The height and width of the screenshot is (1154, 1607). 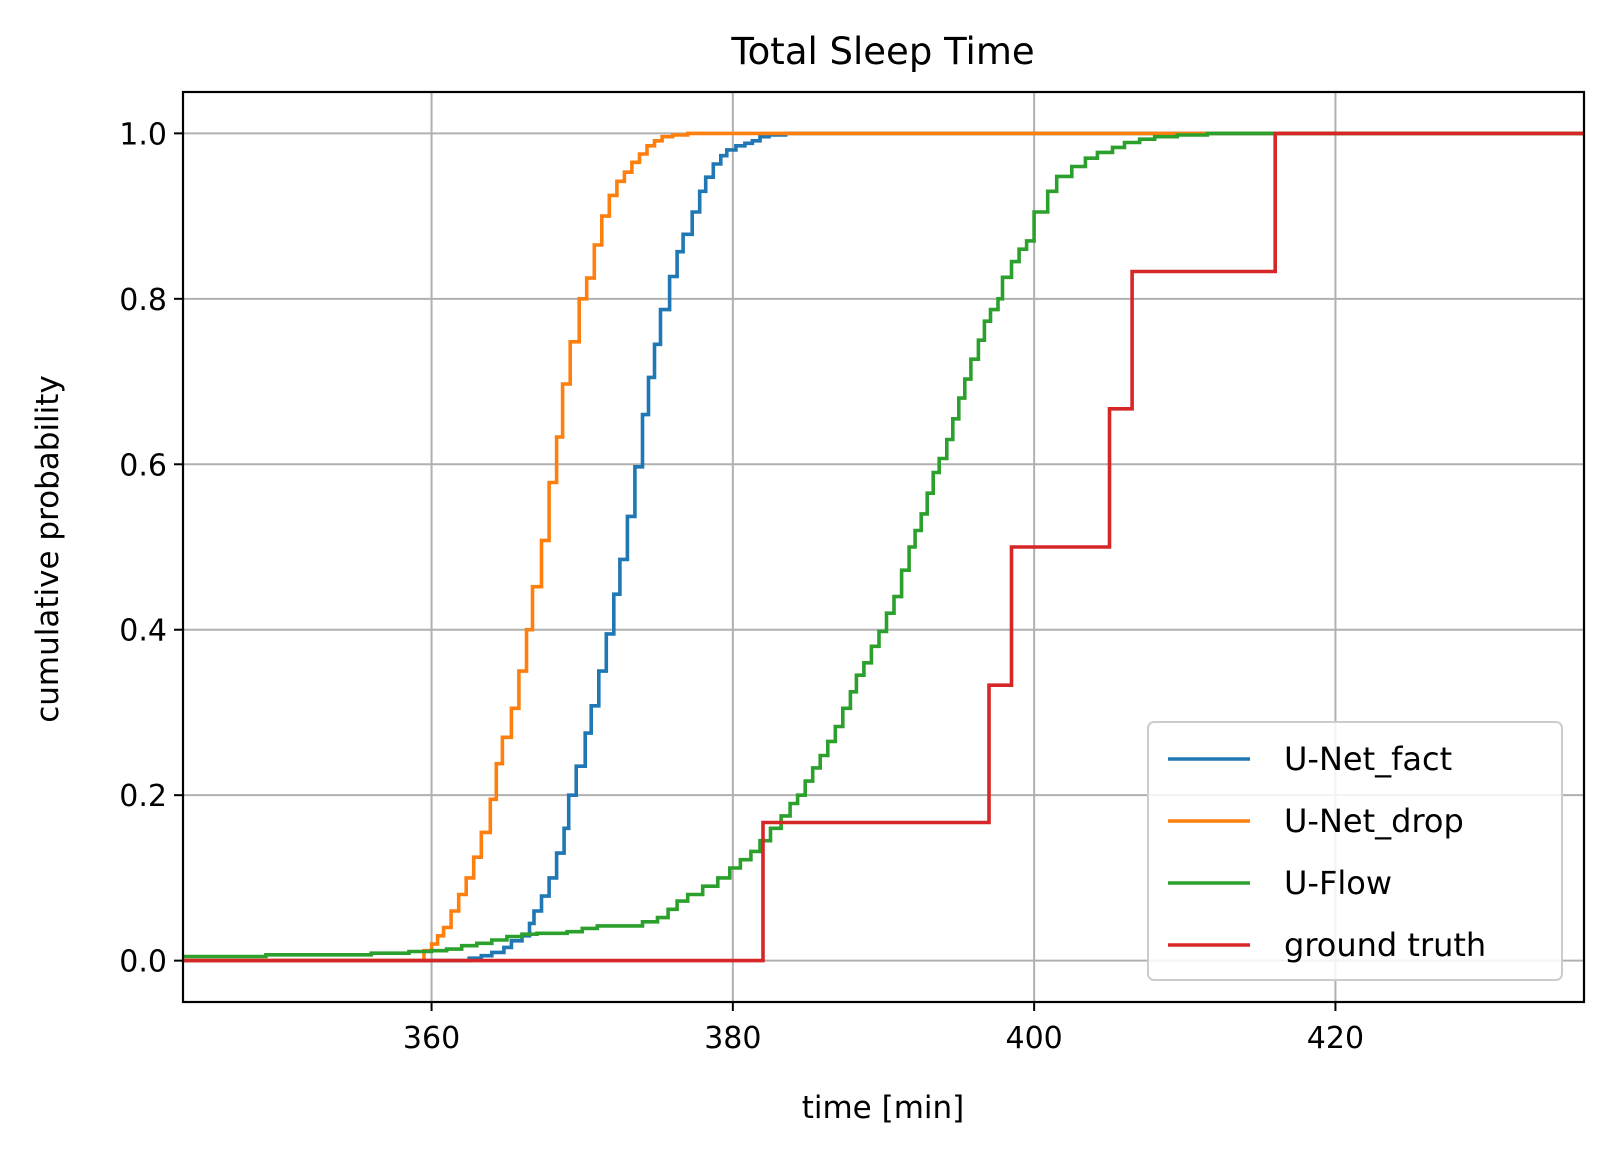 I want to click on y-tick-label: 0.6, so click(x=143, y=465).